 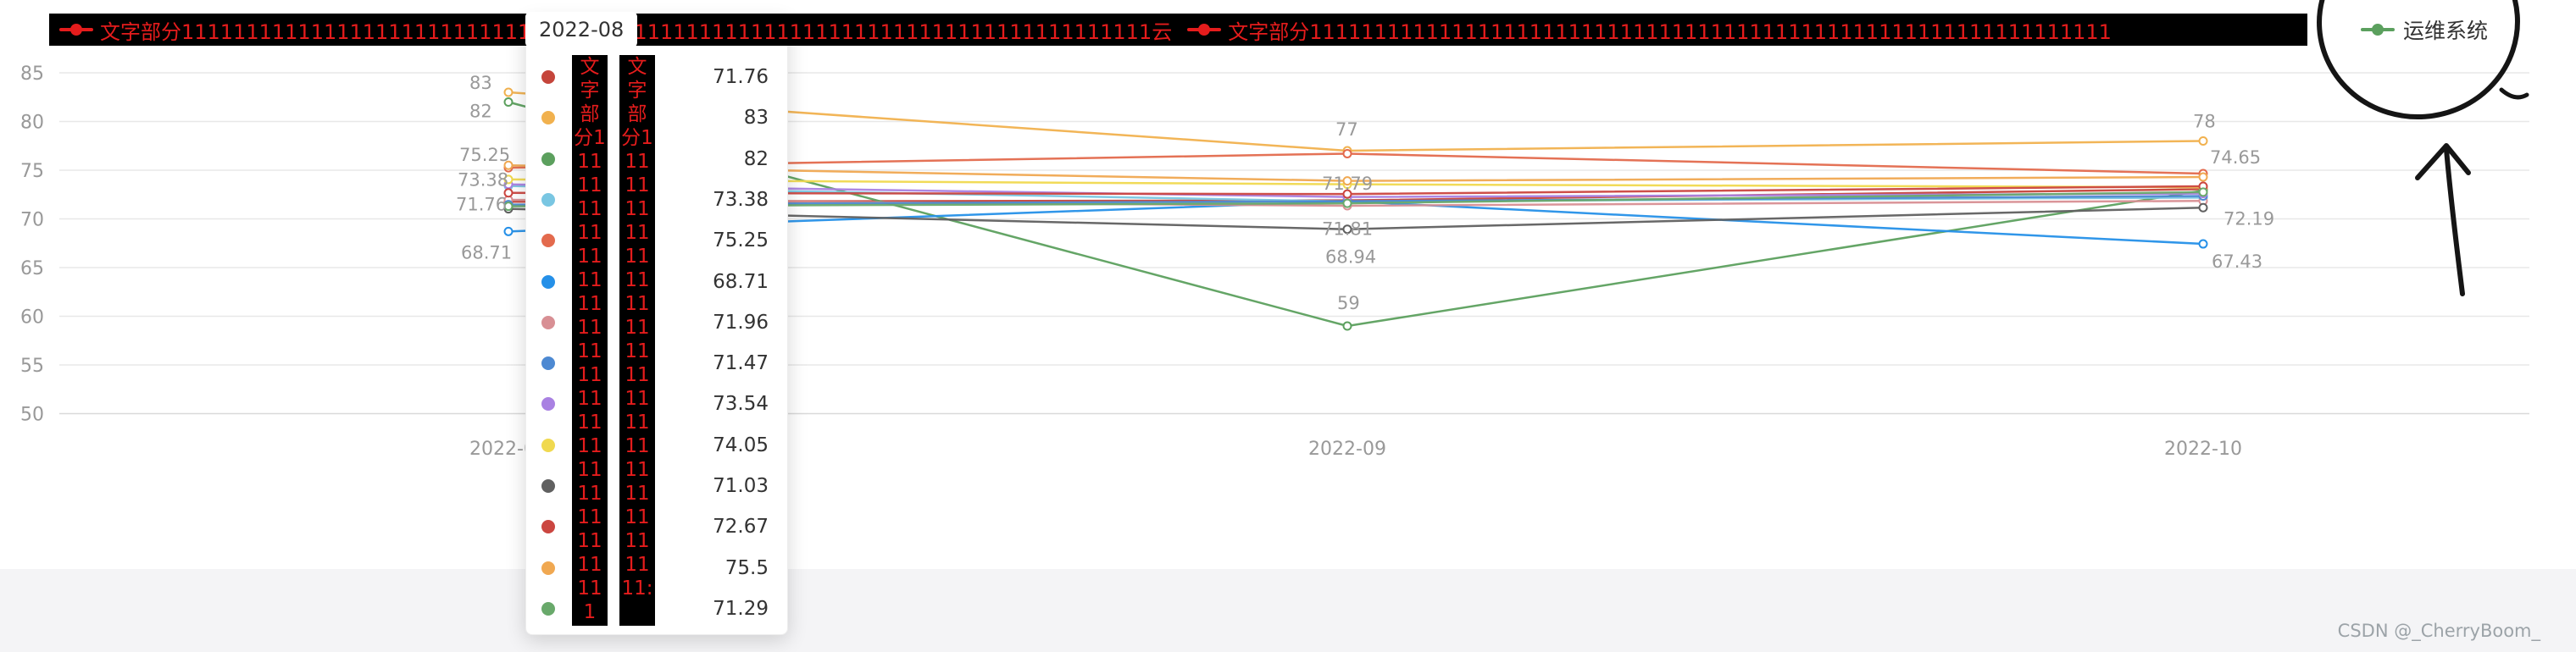 I want to click on footer-band, so click(x=1288, y=610).